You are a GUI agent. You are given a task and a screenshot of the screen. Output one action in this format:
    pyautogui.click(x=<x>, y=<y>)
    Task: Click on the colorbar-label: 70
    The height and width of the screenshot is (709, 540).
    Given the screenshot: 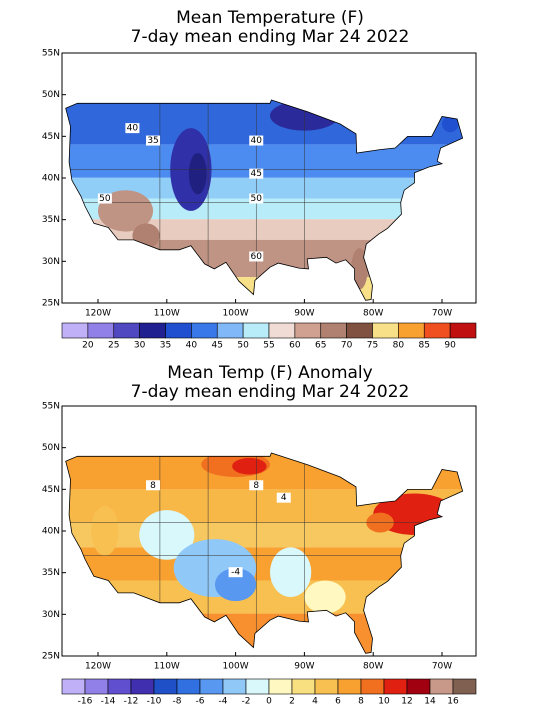 What is the action you would take?
    pyautogui.click(x=347, y=346)
    